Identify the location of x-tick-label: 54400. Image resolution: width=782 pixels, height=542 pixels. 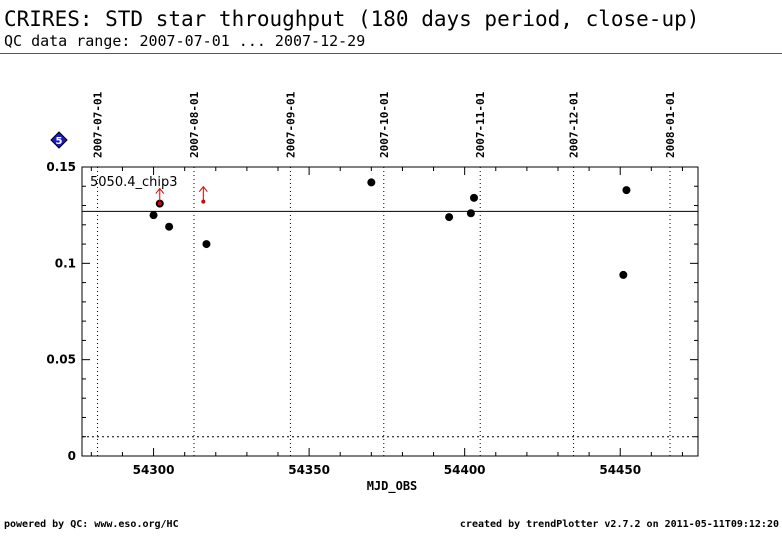
(465, 470).